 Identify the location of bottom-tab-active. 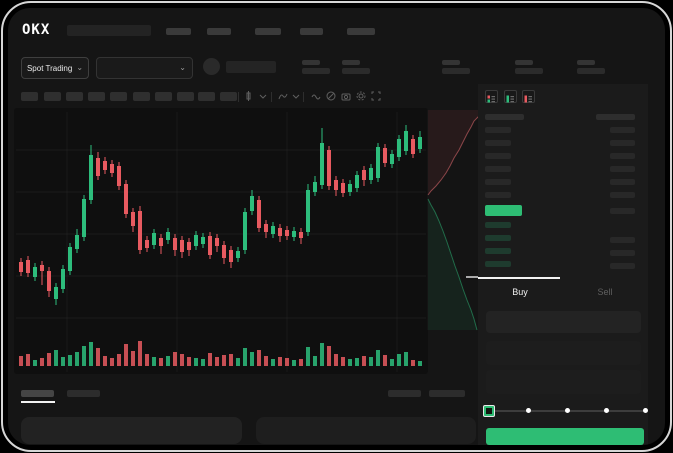
(37, 393).